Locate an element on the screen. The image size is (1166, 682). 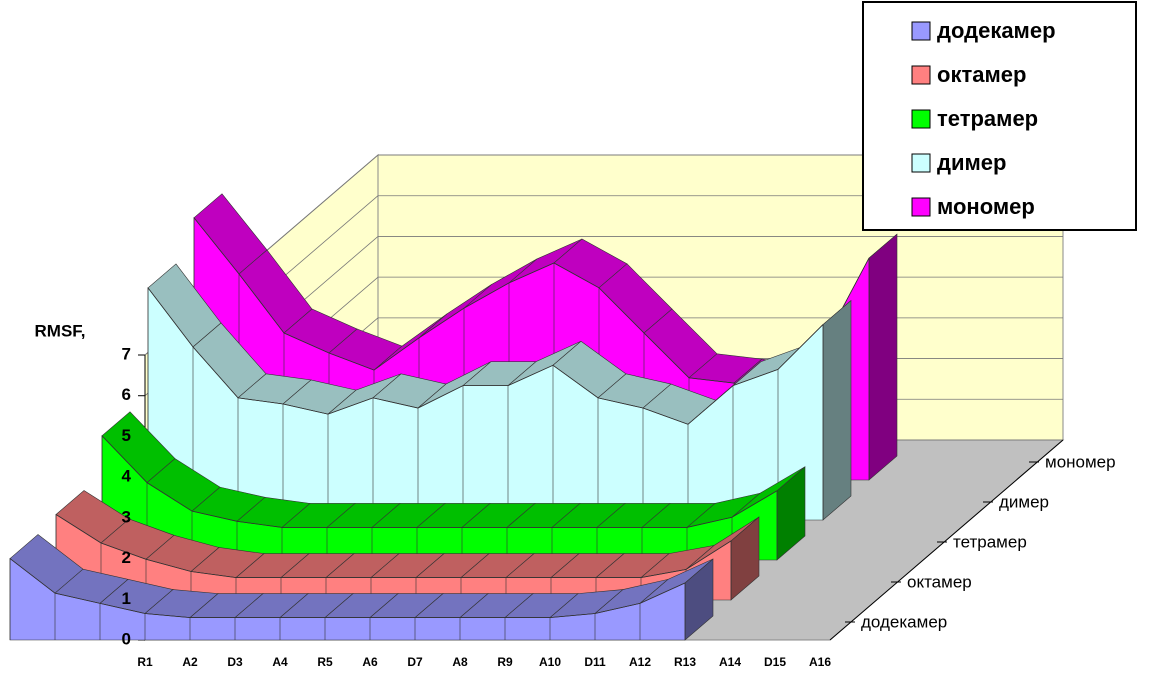
y-tick-label: 4 is located at coordinates (127, 476).